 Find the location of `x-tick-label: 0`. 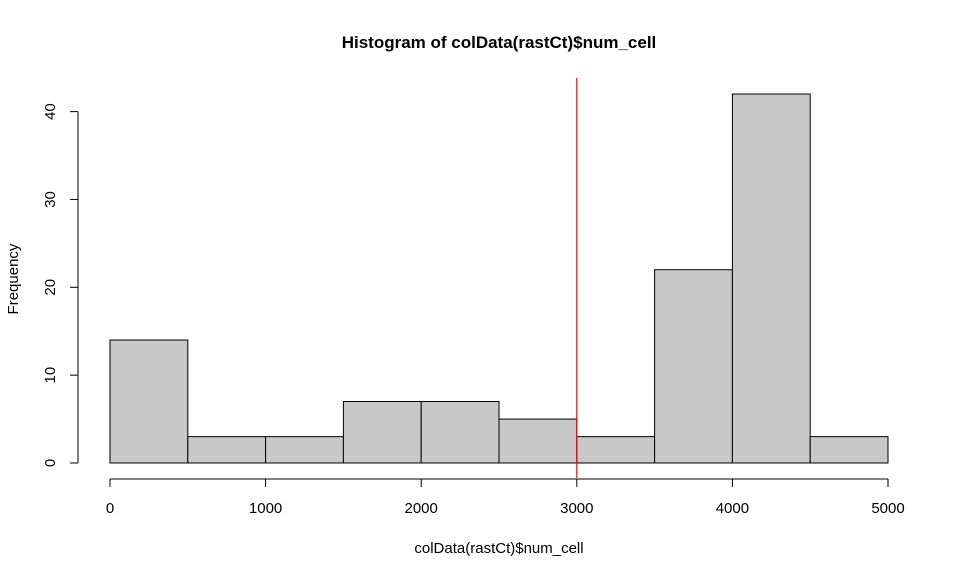

x-tick-label: 0 is located at coordinates (110, 508).